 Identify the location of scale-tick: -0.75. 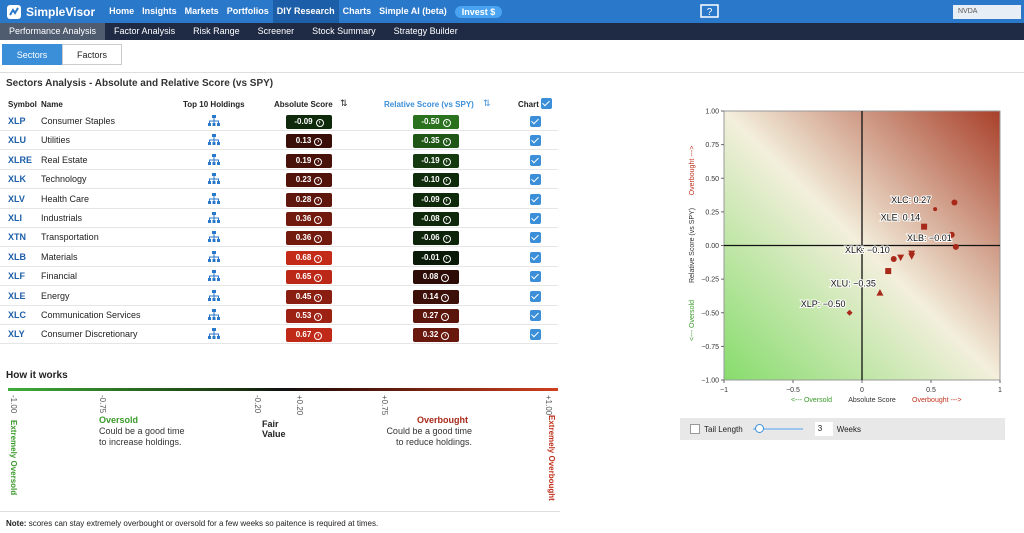
(102, 404).